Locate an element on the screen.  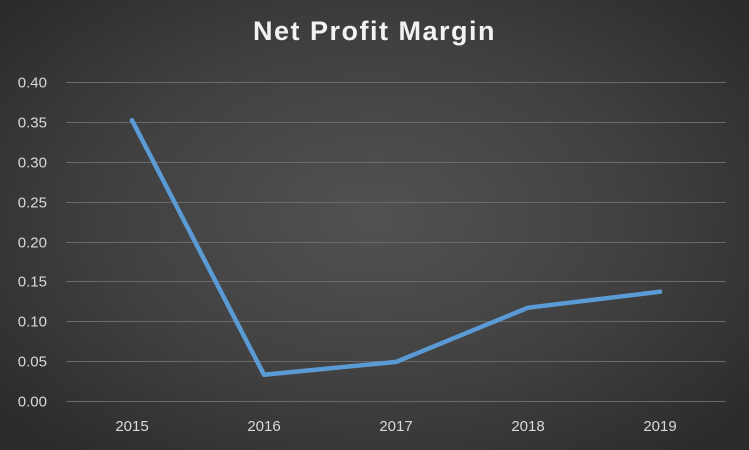
x-tick-label: 2019 is located at coordinates (659, 426).